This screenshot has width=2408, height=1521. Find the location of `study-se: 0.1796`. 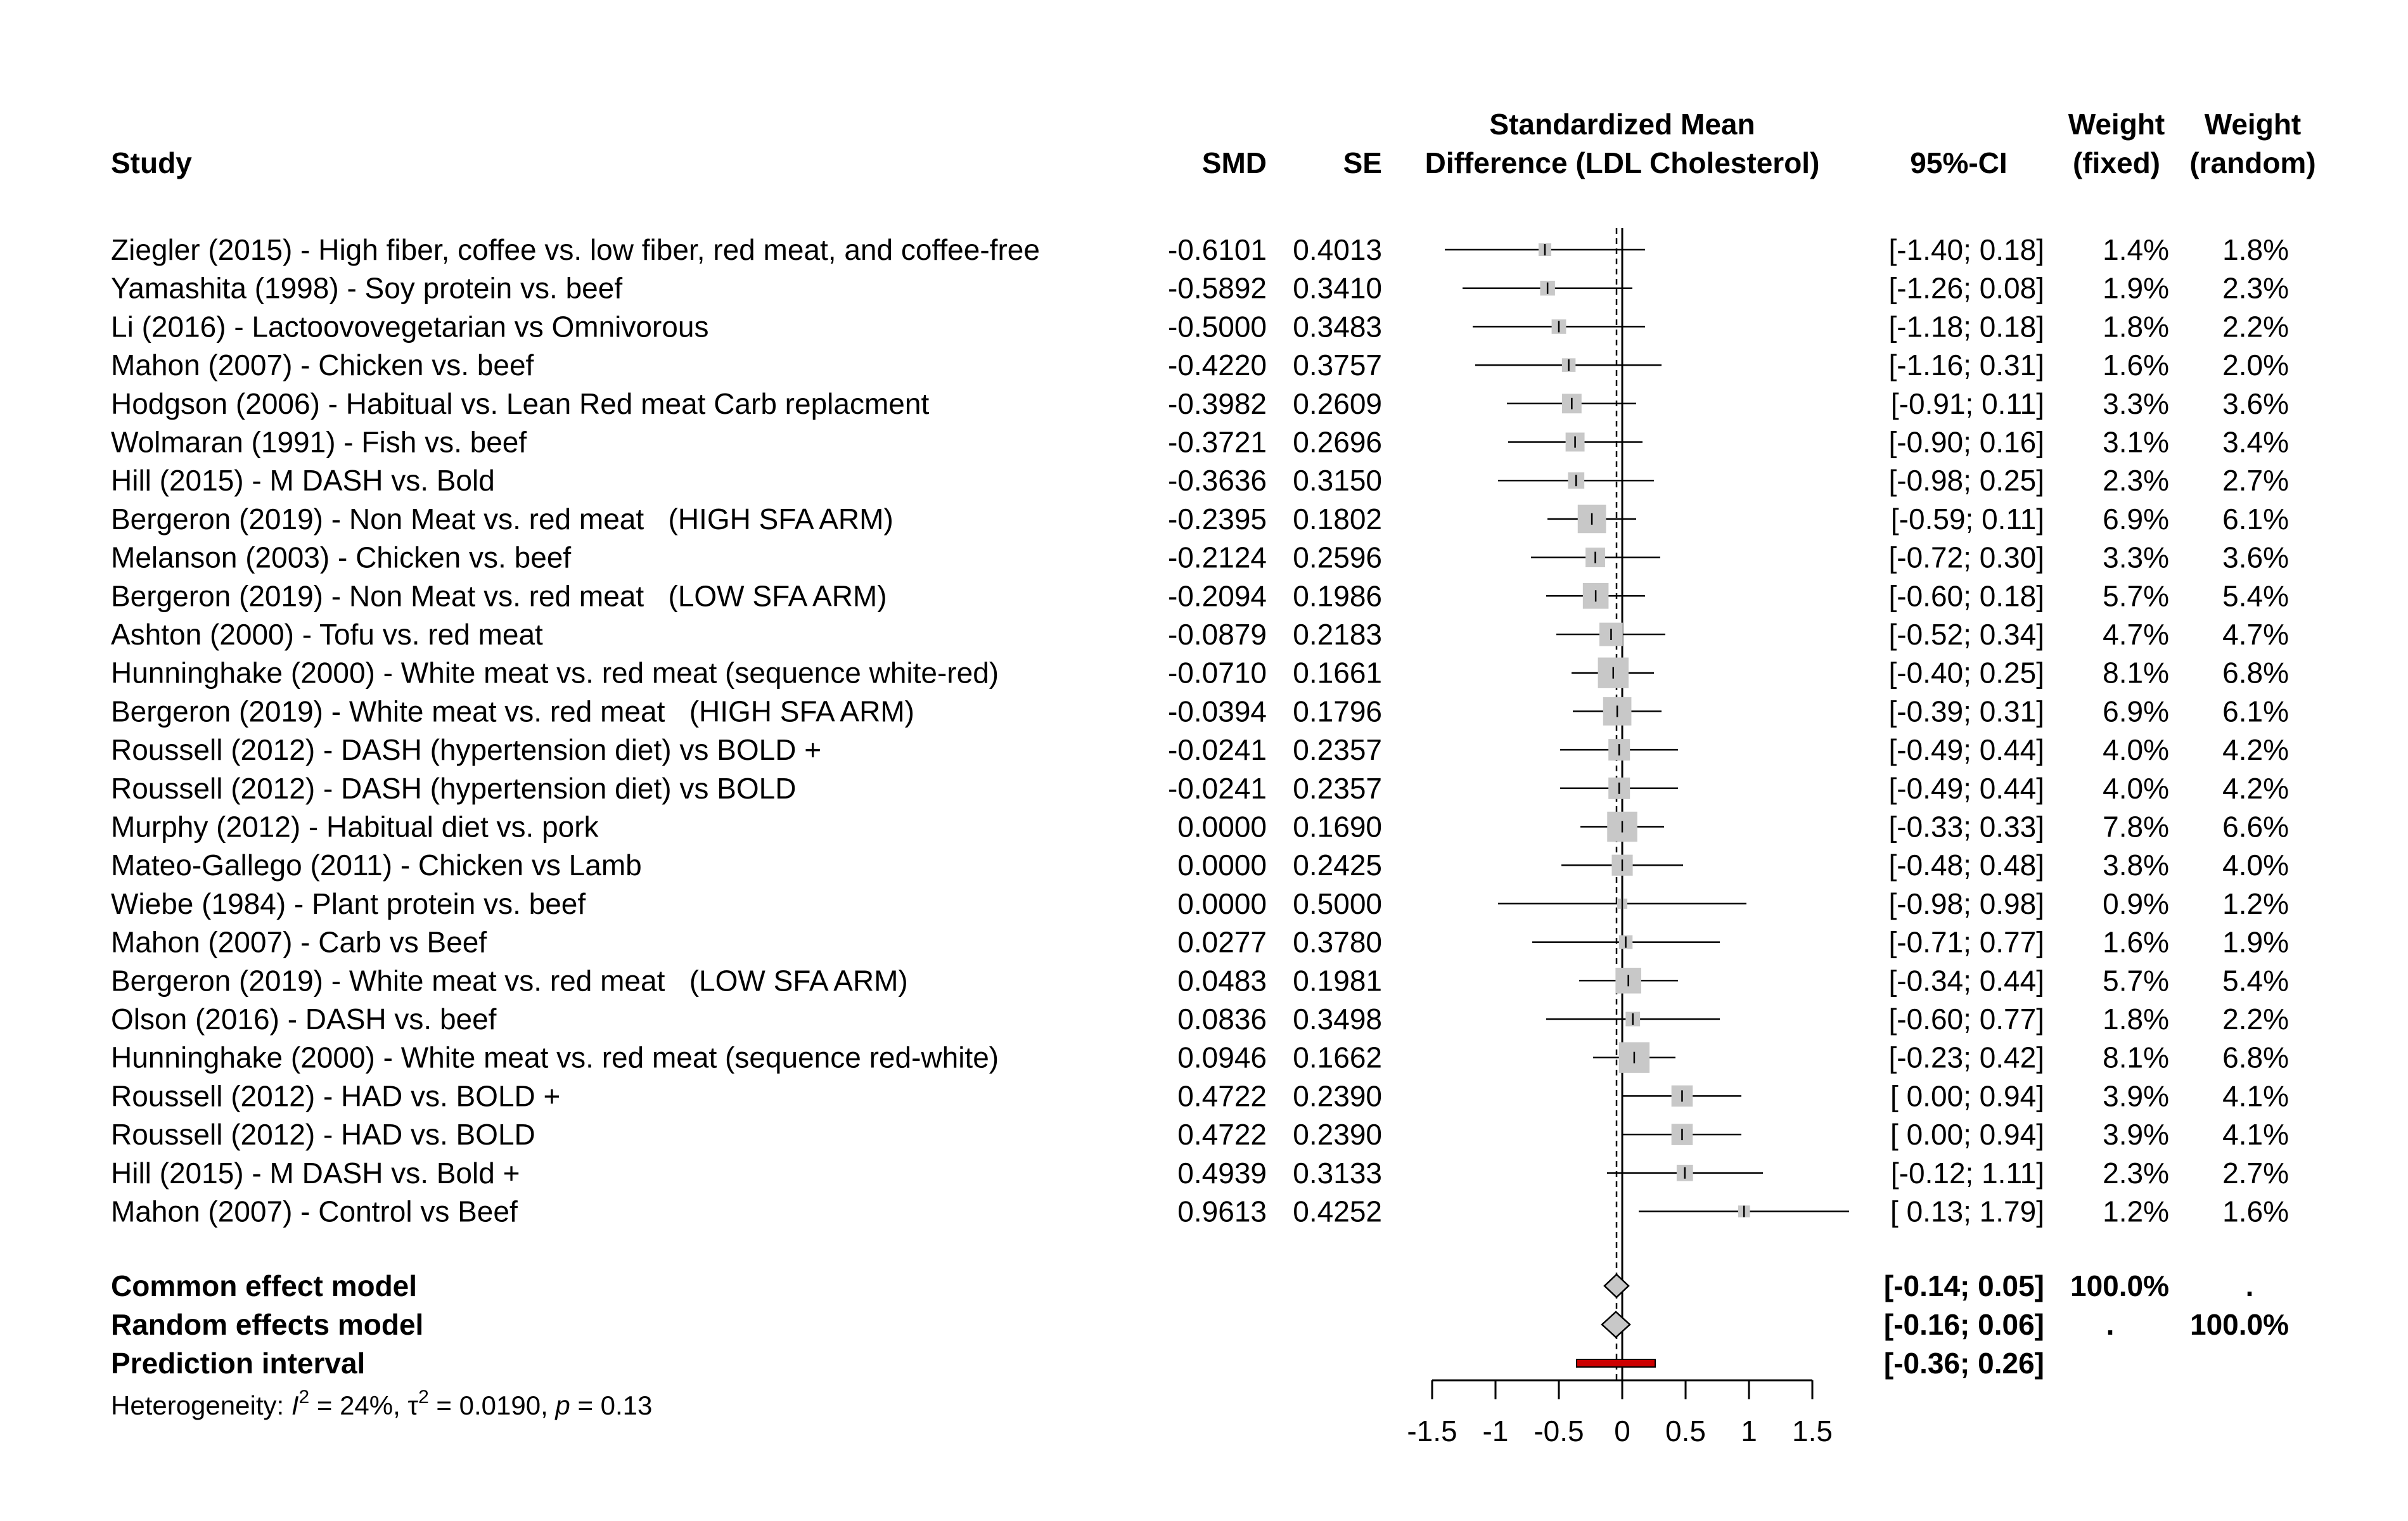

study-se: 0.1796 is located at coordinates (1337, 712).